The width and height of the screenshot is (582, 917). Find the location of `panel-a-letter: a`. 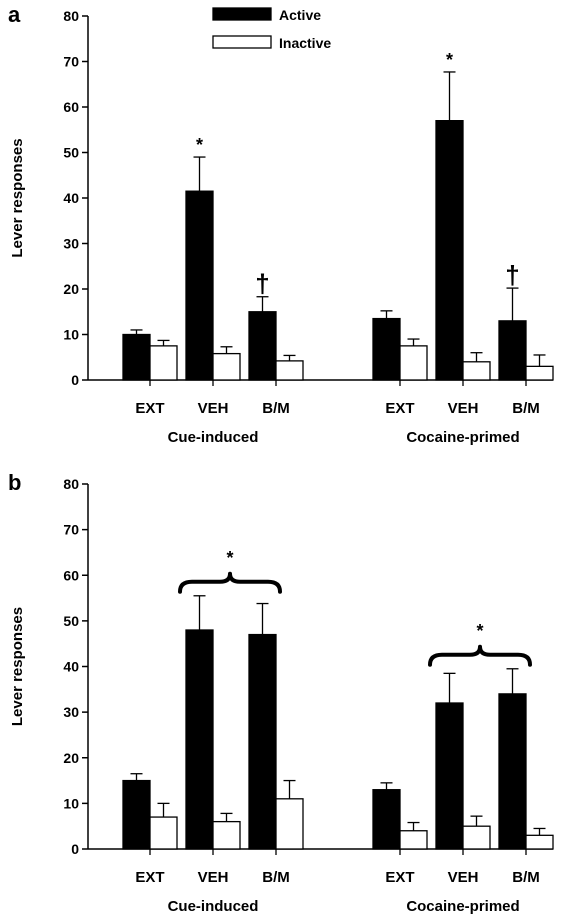

panel-a-letter: a is located at coordinates (14, 14).